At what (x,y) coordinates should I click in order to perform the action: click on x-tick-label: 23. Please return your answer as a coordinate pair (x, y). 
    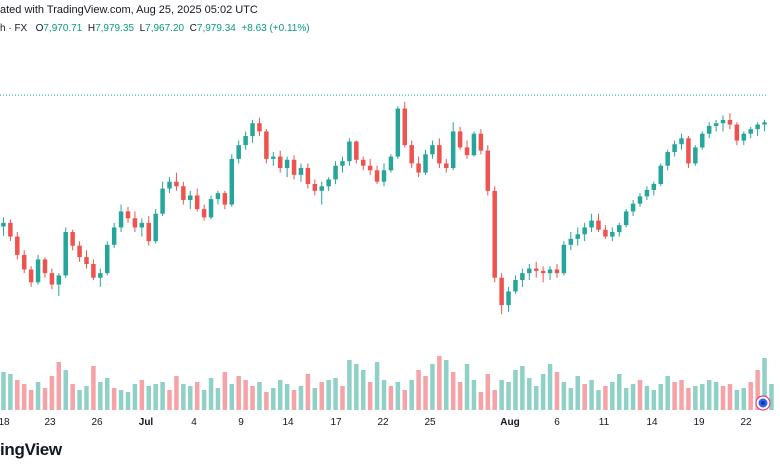
    Looking at the image, I should click on (50, 422).